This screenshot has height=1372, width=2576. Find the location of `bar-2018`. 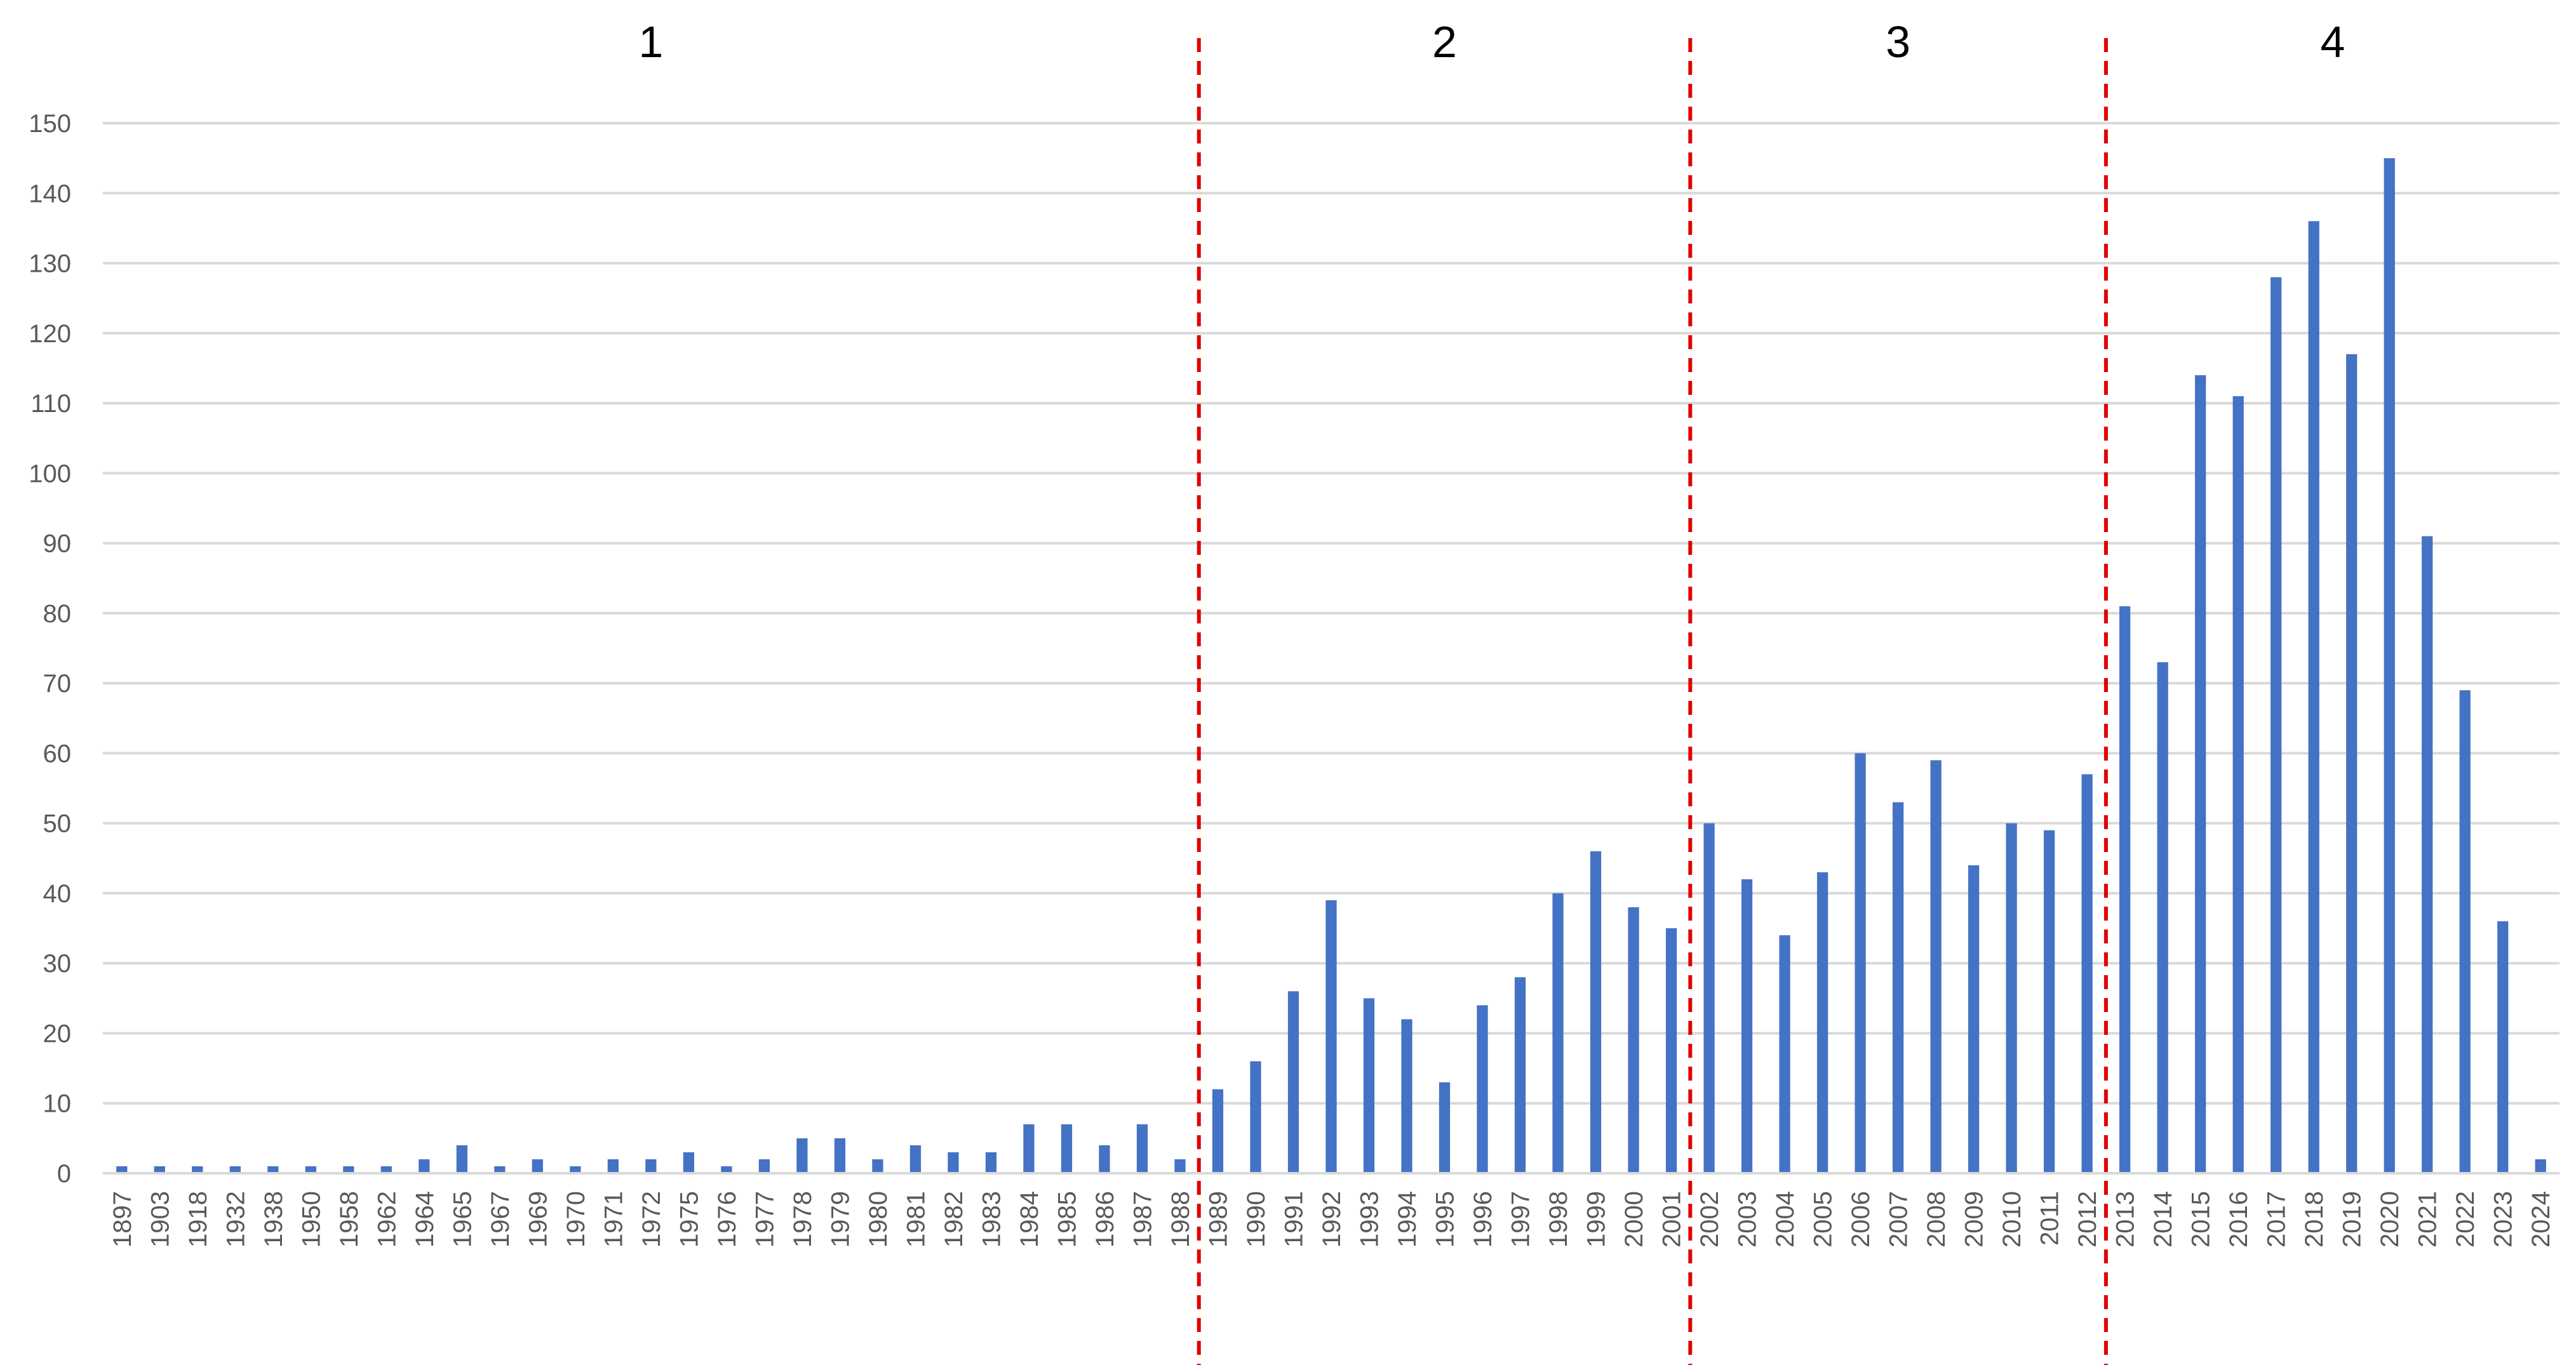

bar-2018 is located at coordinates (2313, 697).